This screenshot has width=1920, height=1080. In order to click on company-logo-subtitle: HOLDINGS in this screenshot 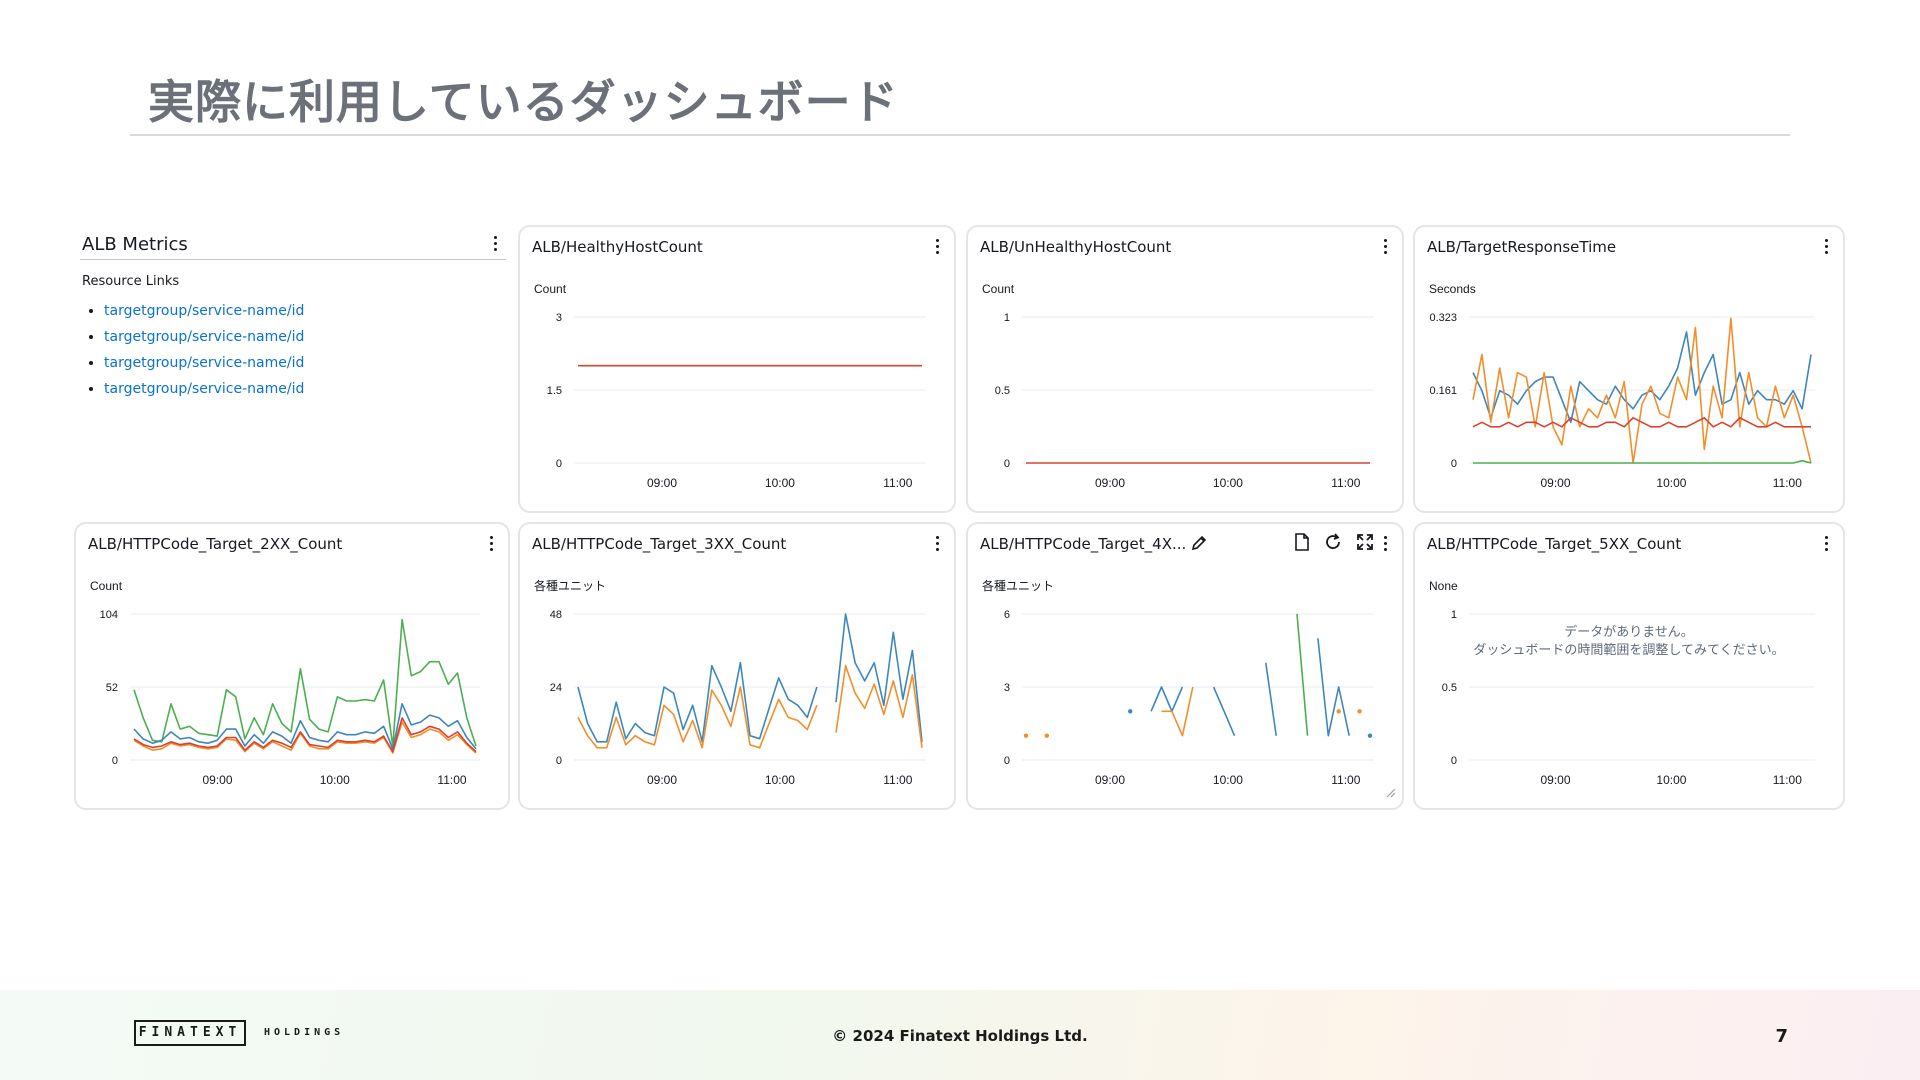, I will do `click(304, 1032)`.